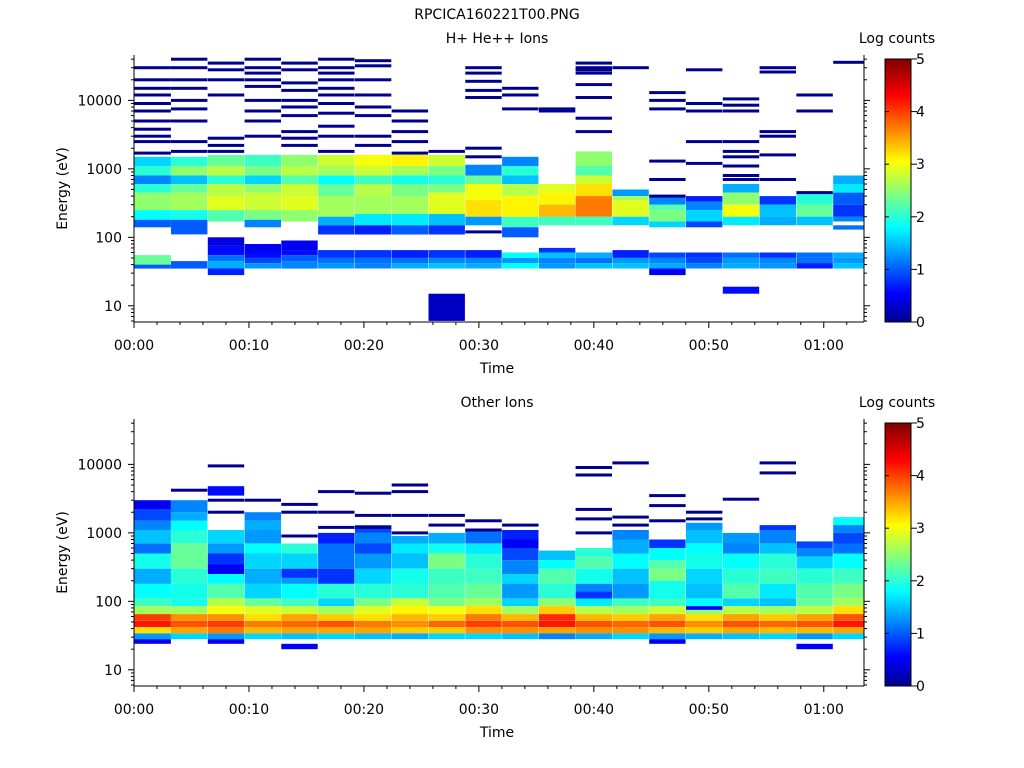  I want to click on colorbar-label: Log counts, so click(897, 39).